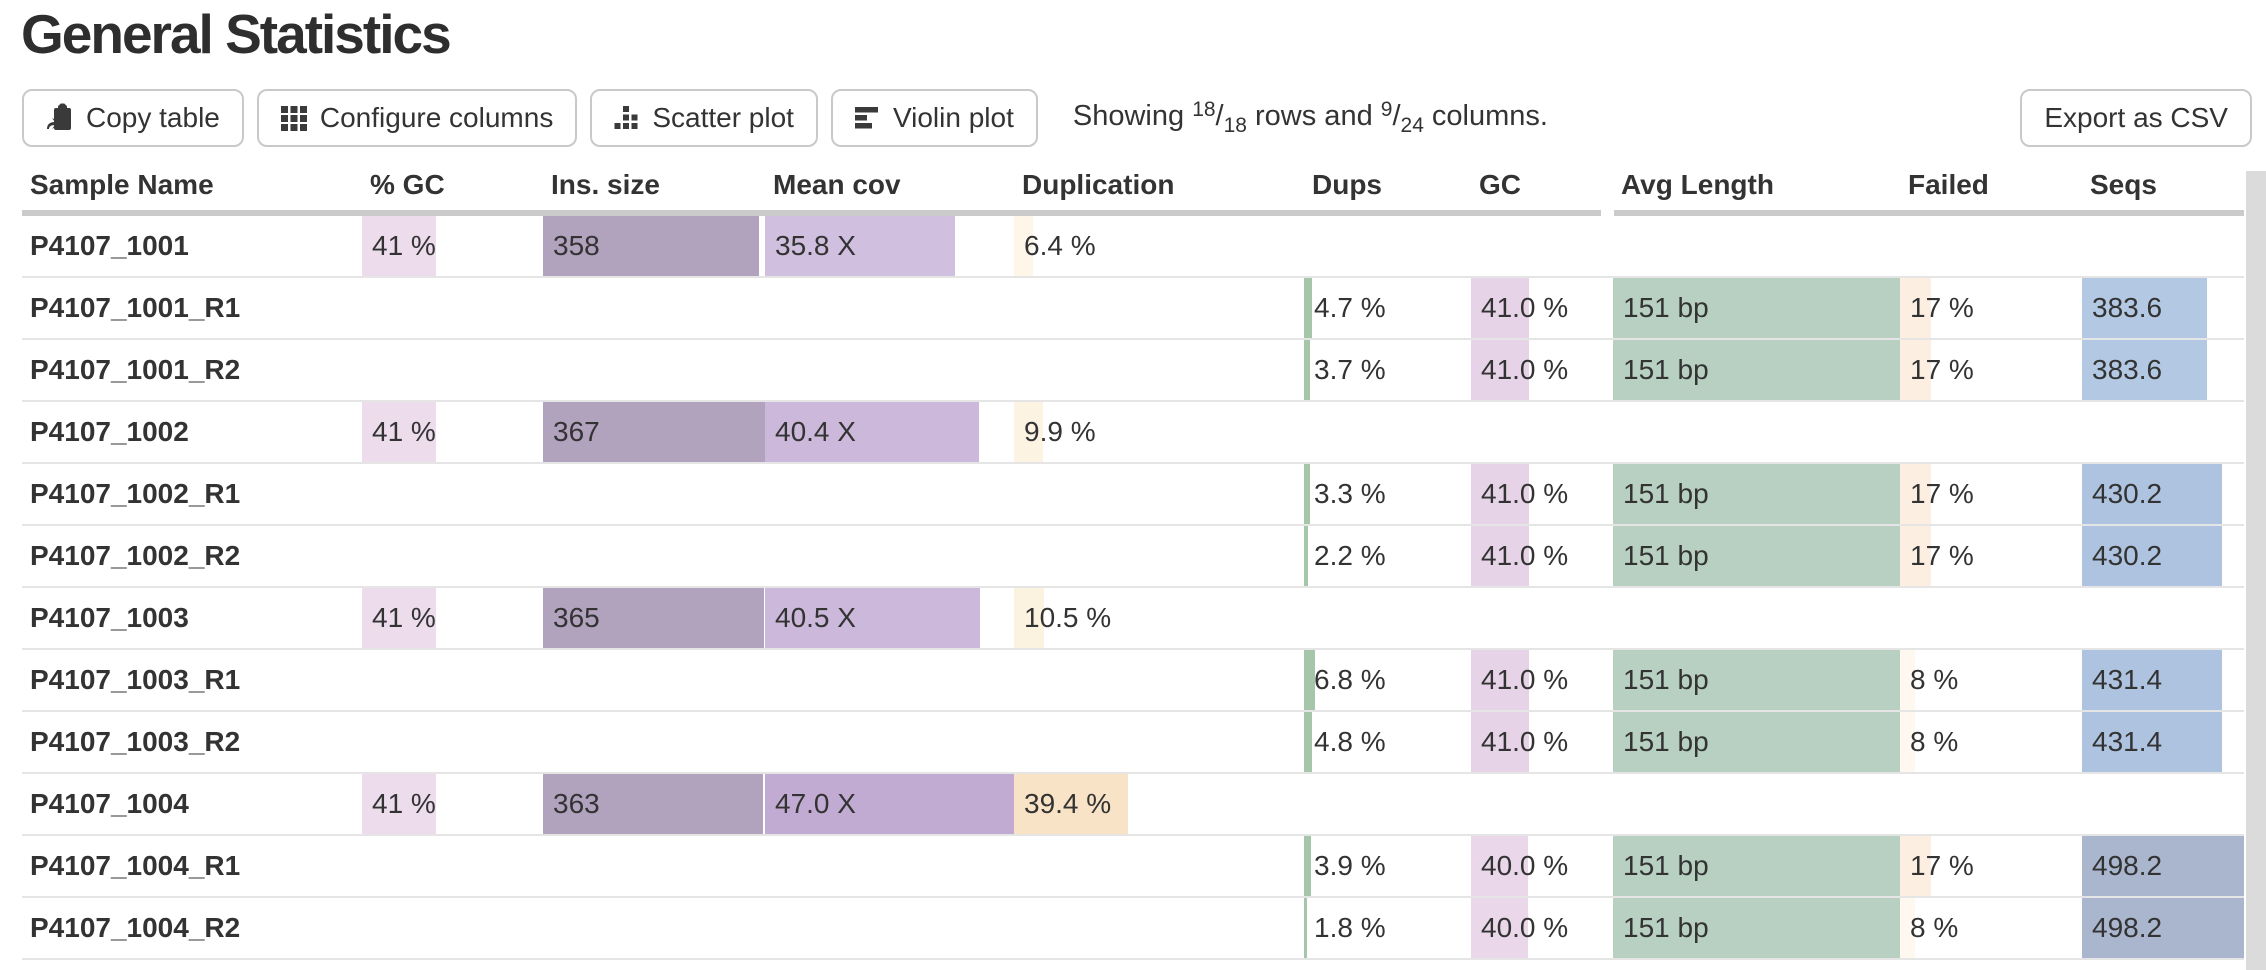 The image size is (2266, 970). What do you see at coordinates (192, 557) in the screenshot?
I see `sample-name-cell: P4107_1002_R2` at bounding box center [192, 557].